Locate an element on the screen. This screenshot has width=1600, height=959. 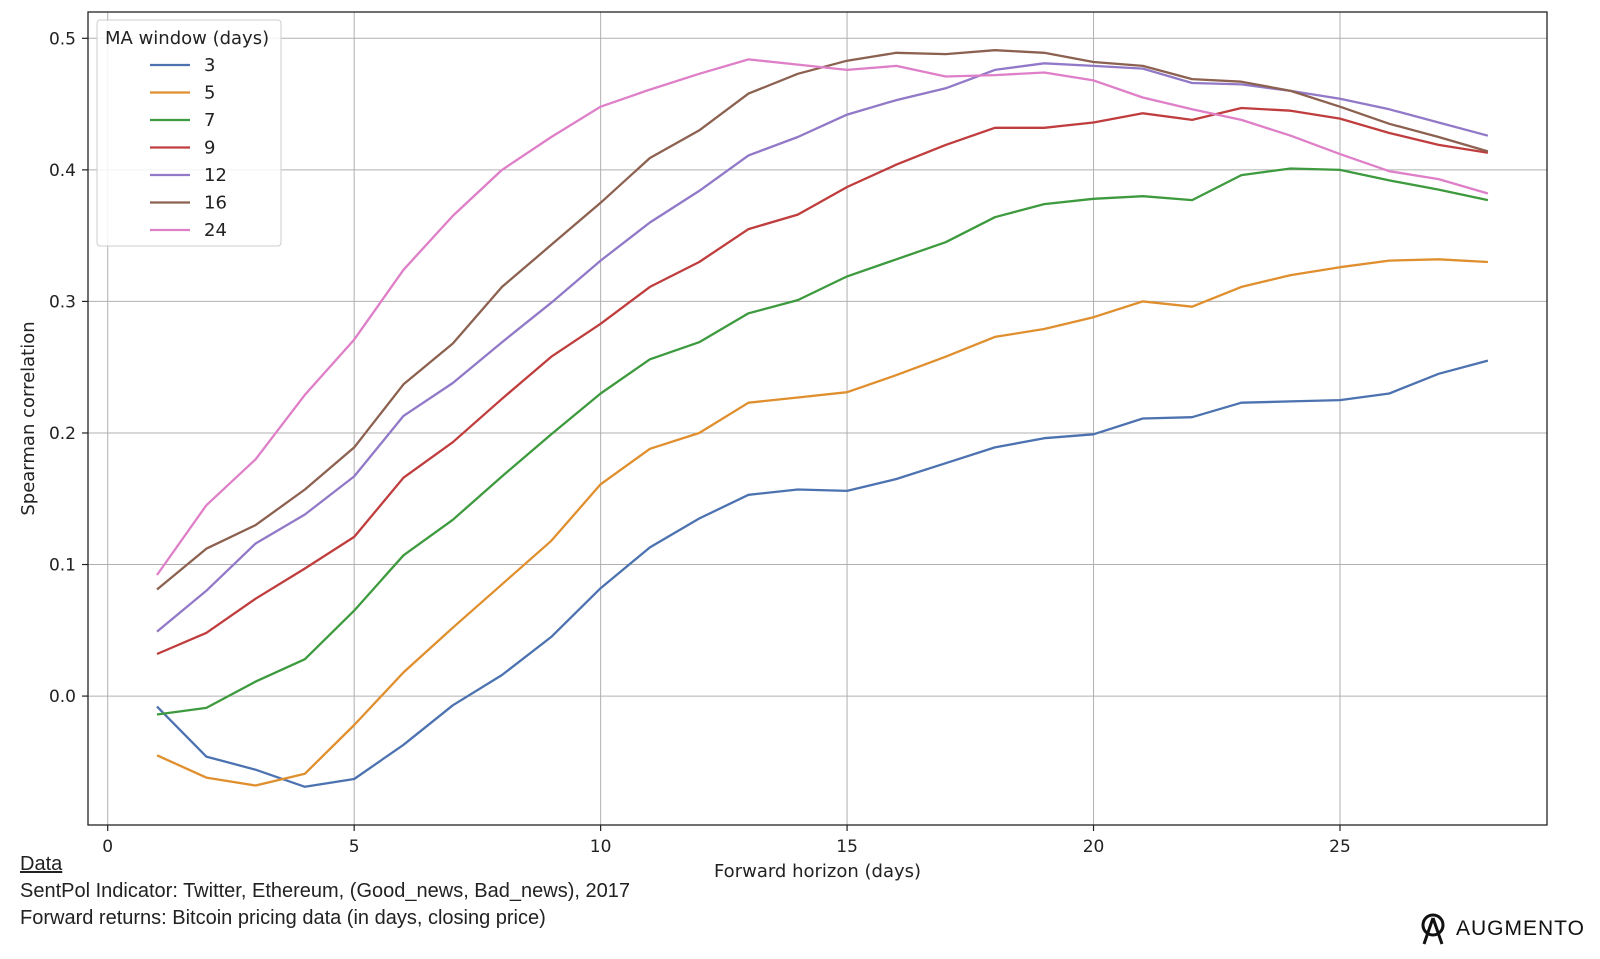
x-tick-label: 20 is located at coordinates (1094, 847).